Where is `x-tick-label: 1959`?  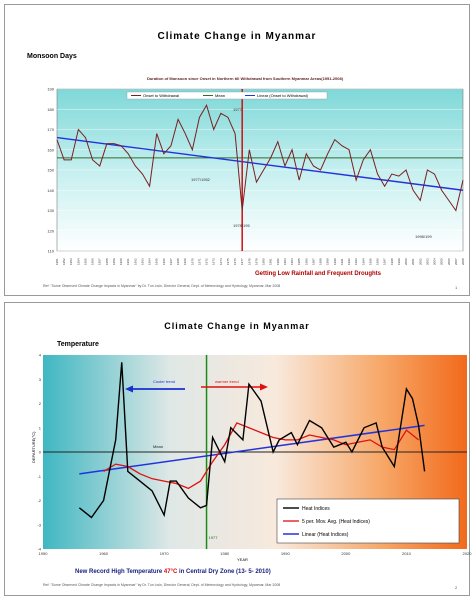
x-tick-label: 1959 is located at coordinates (114, 261).